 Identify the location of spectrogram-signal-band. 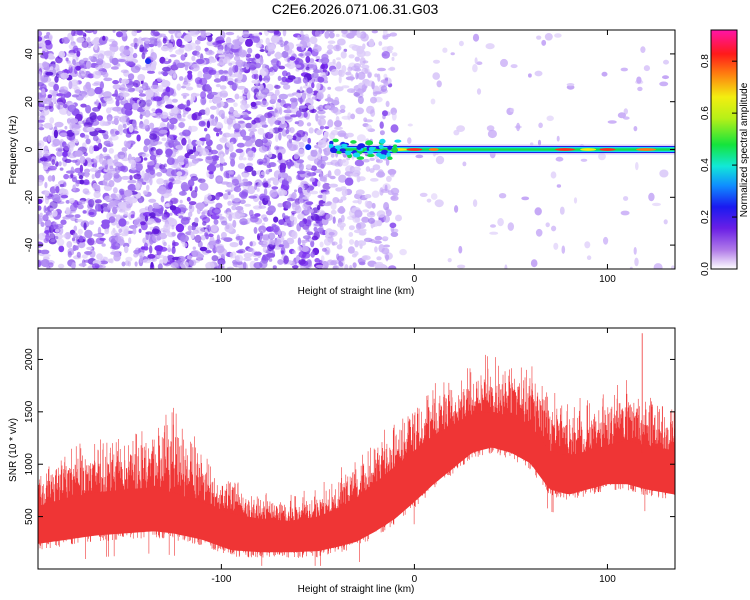
(501, 149).